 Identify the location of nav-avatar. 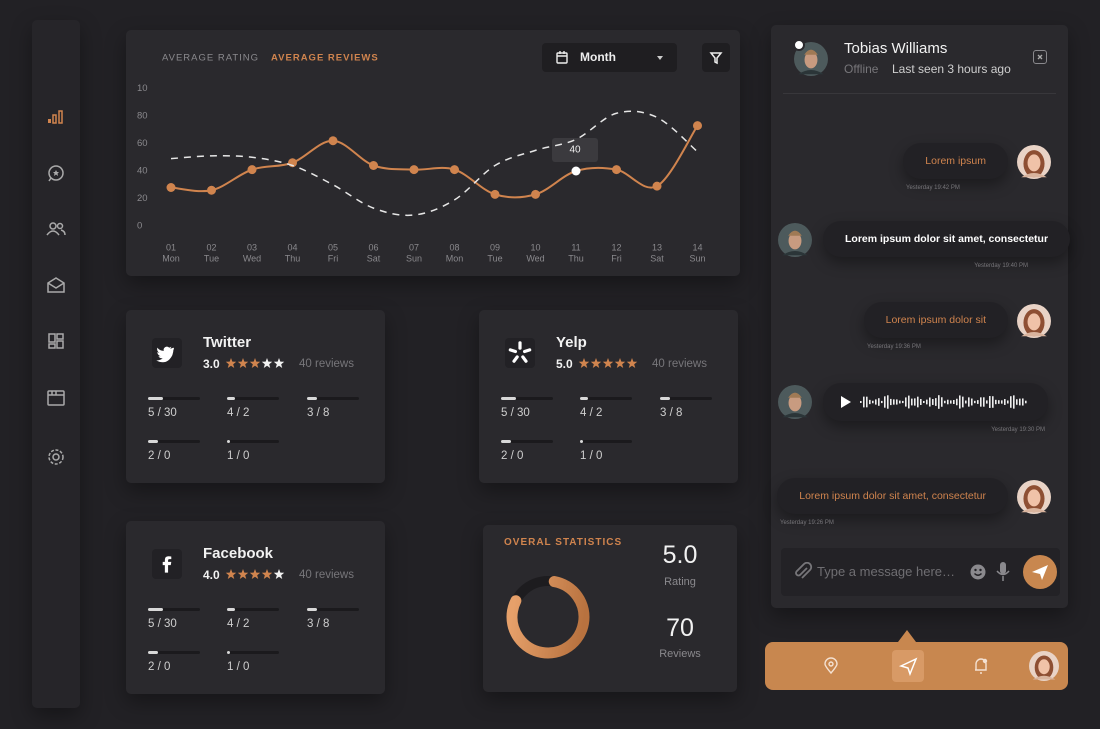
(1044, 666).